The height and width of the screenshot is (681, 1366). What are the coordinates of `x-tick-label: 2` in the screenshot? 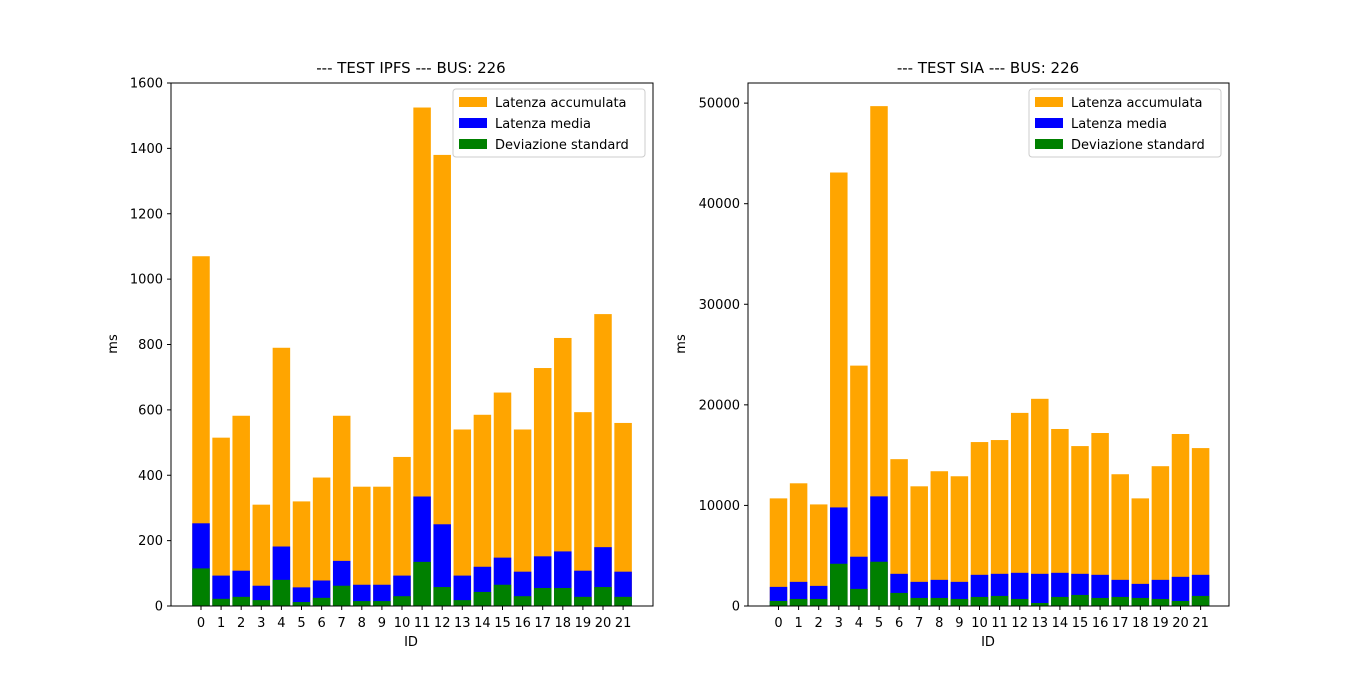 It's located at (819, 623).